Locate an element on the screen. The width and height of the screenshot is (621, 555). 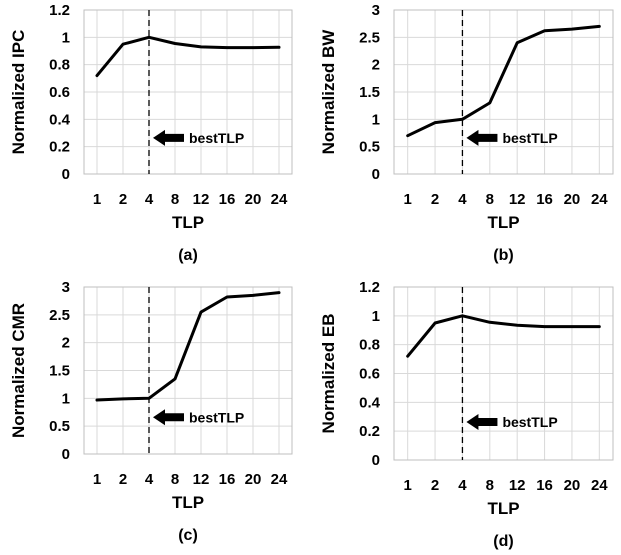
panel-caption: (d) is located at coordinates (503, 541).